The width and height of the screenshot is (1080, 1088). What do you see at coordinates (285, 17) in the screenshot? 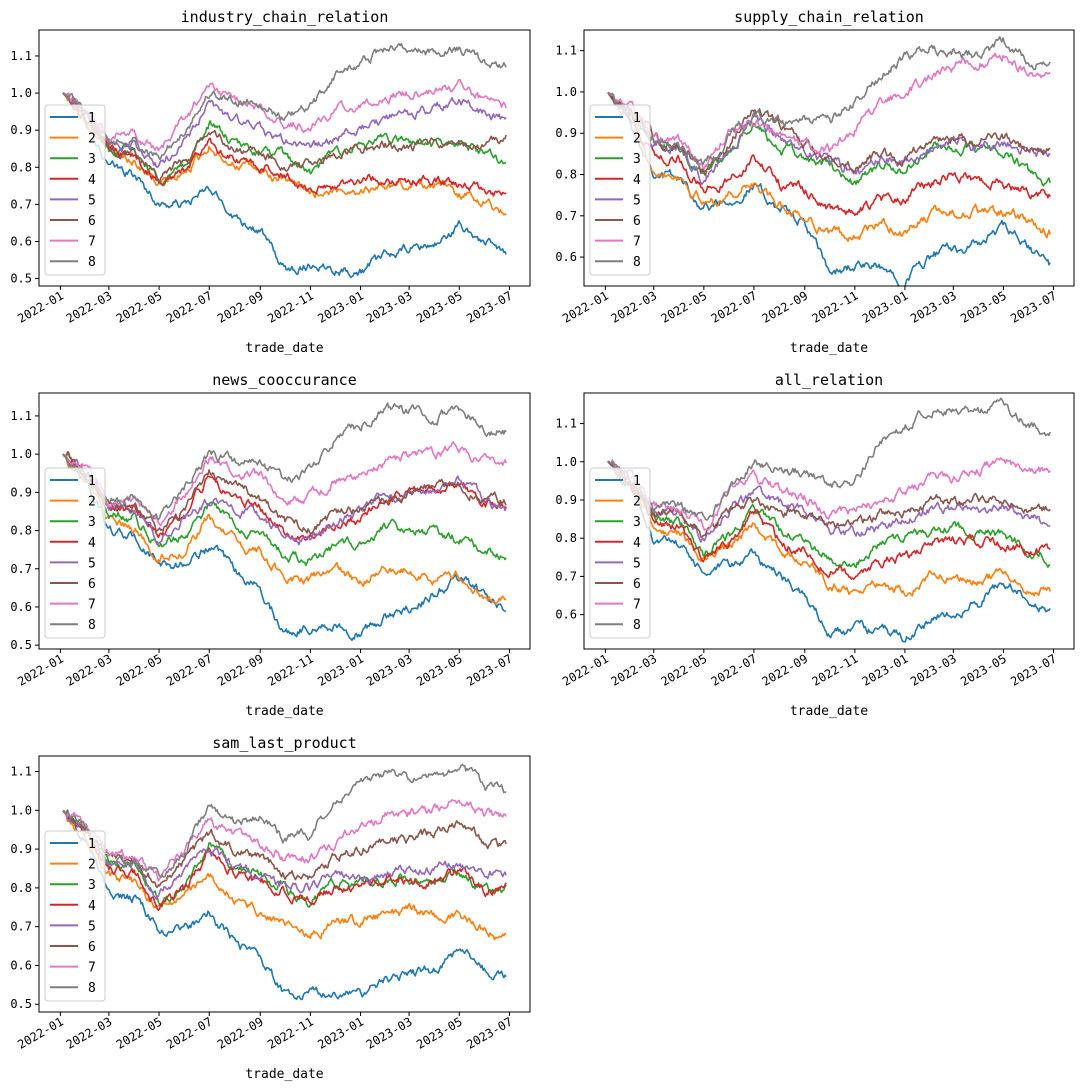
I see `chart-title: industry_chain_relation` at bounding box center [285, 17].